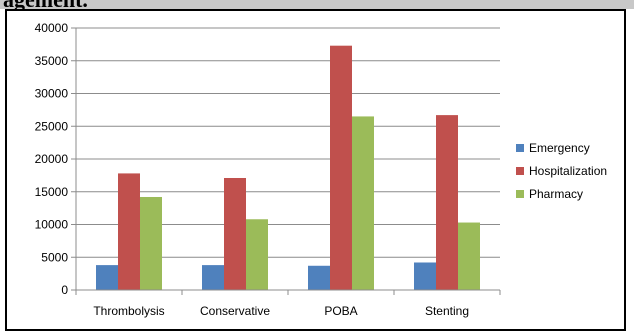 Image resolution: width=634 pixels, height=334 pixels. What do you see at coordinates (341, 168) in the screenshot?
I see `bar-hospitalization-poba` at bounding box center [341, 168].